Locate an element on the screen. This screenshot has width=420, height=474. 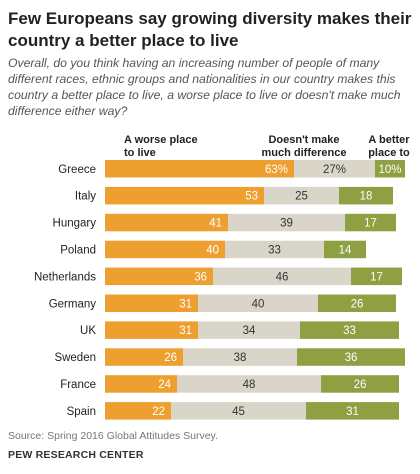
data-label-worse: 63% is located at coordinates (276, 170).